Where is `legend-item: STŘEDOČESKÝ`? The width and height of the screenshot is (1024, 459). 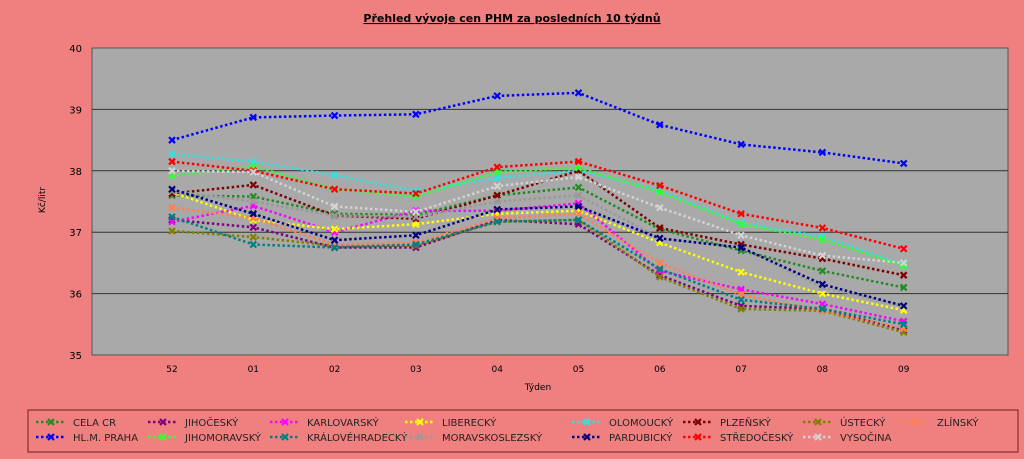
legend-item: STŘEDOČESKÝ is located at coordinates (738, 437).